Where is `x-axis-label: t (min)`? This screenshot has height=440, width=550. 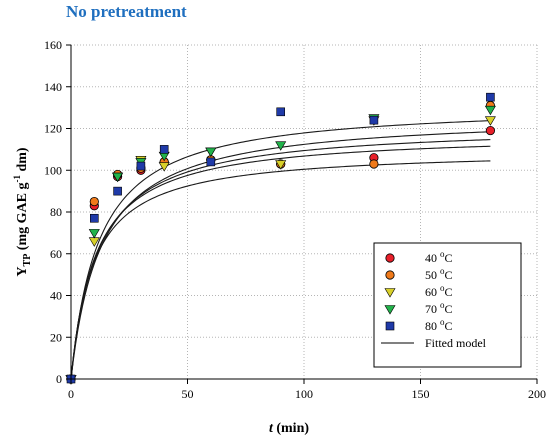 x-axis-label: t (min) is located at coordinates (289, 428).